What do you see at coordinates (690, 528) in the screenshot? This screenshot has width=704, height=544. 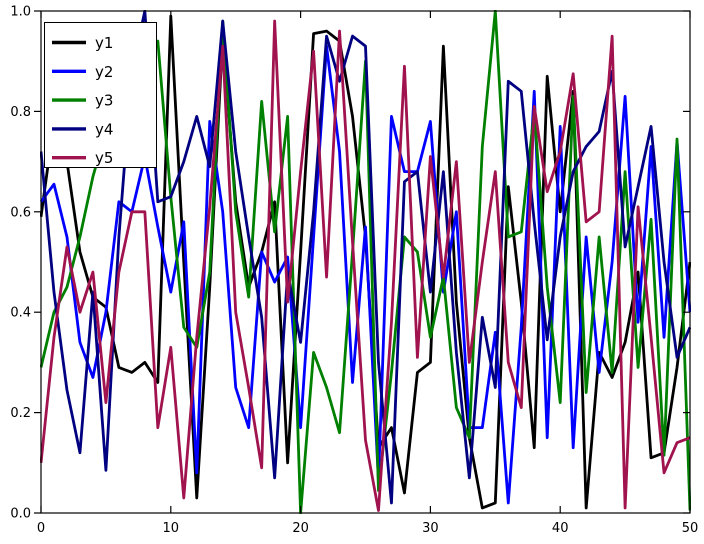 I see `x-tick-label: 50` at bounding box center [690, 528].